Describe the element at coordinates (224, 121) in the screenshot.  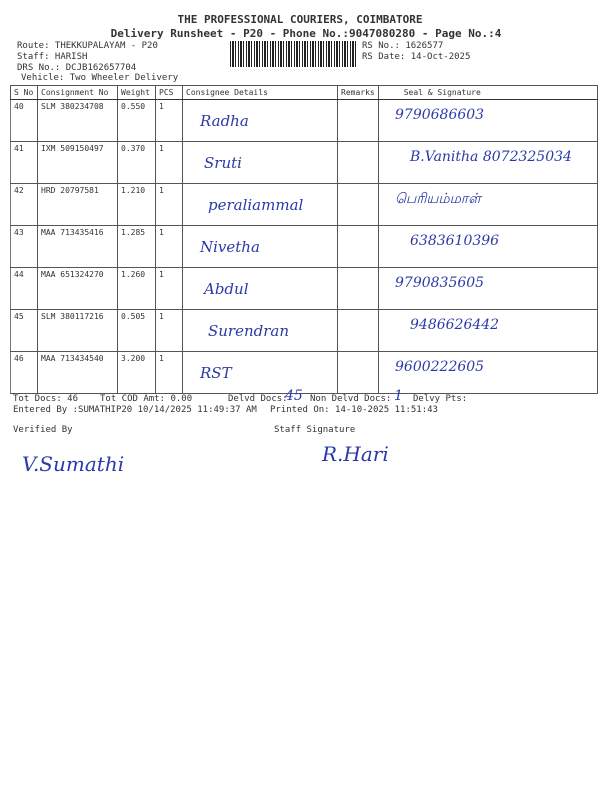
I see `consignee-handwritten: Radha` at that location.